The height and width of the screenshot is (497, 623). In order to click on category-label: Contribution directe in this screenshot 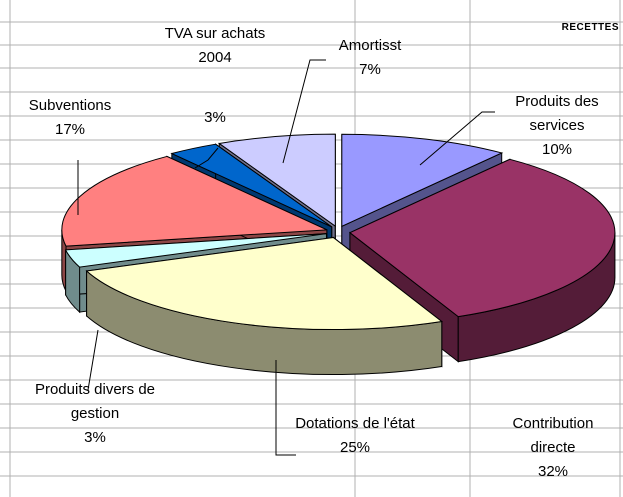, I will do `click(553, 435)`.